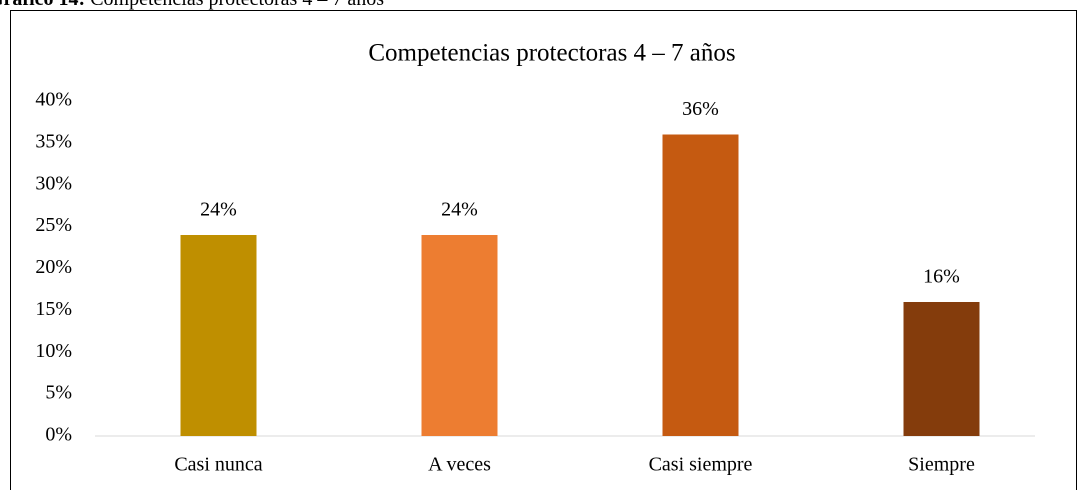 This screenshot has width=1079, height=490. I want to click on x-tick-label: Siempre, so click(941, 465).